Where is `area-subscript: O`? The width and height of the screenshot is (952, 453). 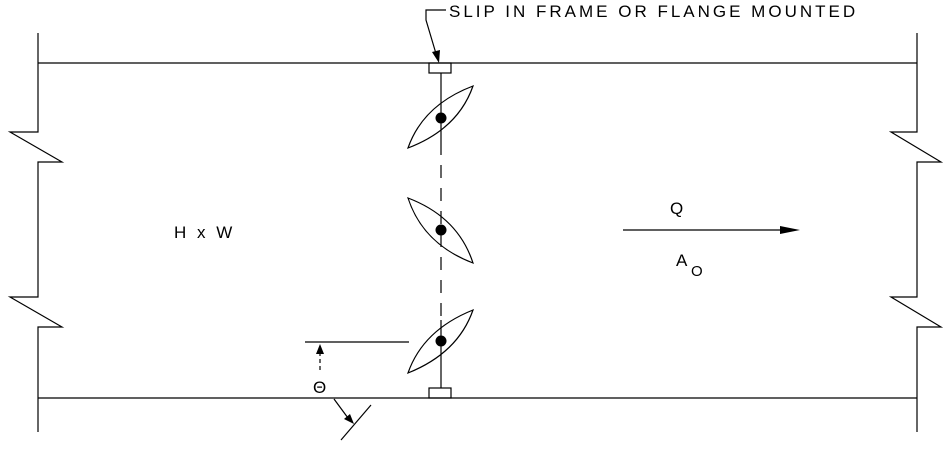 area-subscript: O is located at coordinates (697, 271).